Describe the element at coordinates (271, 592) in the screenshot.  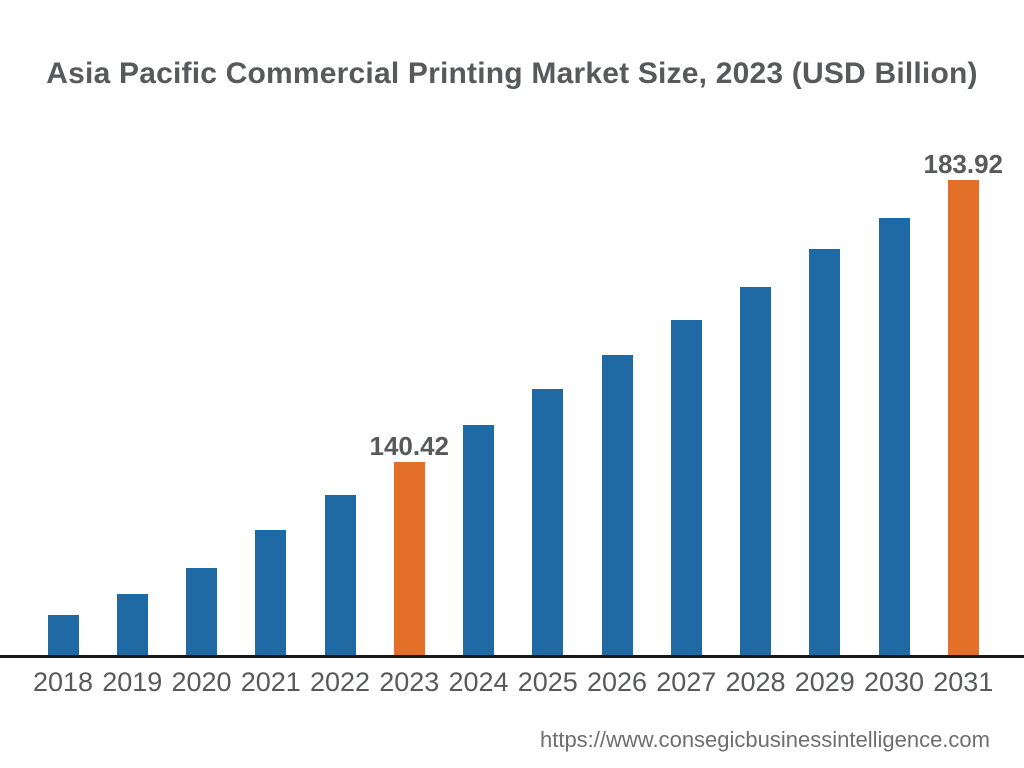
I see `bar-2021` at that location.